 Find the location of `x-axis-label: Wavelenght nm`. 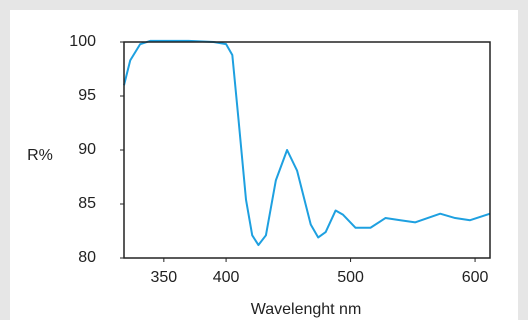

x-axis-label: Wavelenght nm is located at coordinates (306, 309).